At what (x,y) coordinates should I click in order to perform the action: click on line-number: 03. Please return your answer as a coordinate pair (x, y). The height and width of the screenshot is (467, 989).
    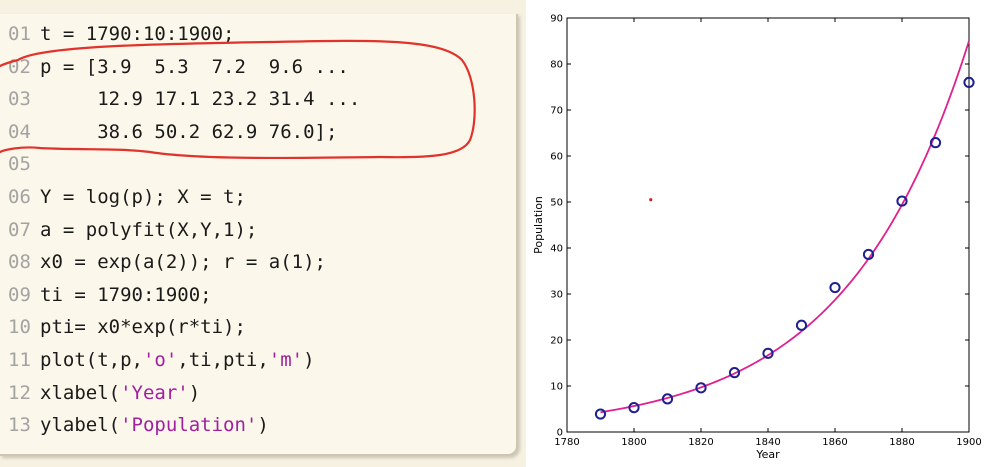
    Looking at the image, I should click on (19, 99).